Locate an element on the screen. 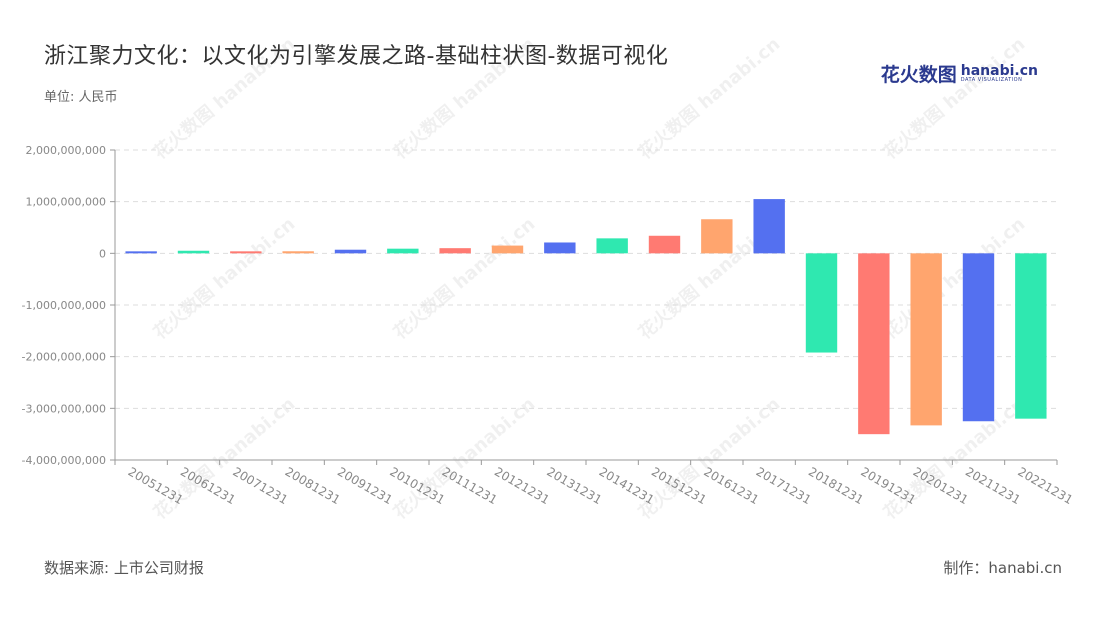 The width and height of the screenshot is (1100, 620). credit: 制作：hanabi.cn is located at coordinates (1002, 568).